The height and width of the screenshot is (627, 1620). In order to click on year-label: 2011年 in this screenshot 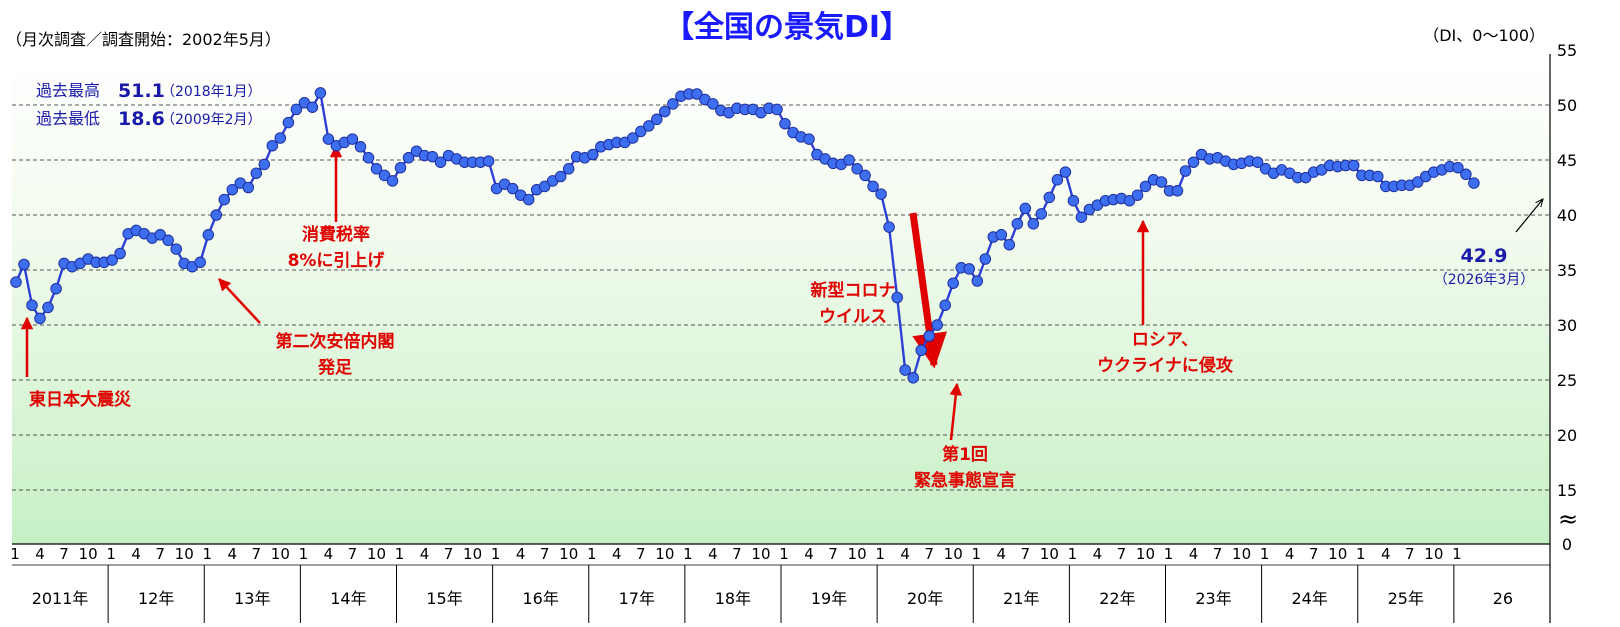, I will do `click(60, 598)`.